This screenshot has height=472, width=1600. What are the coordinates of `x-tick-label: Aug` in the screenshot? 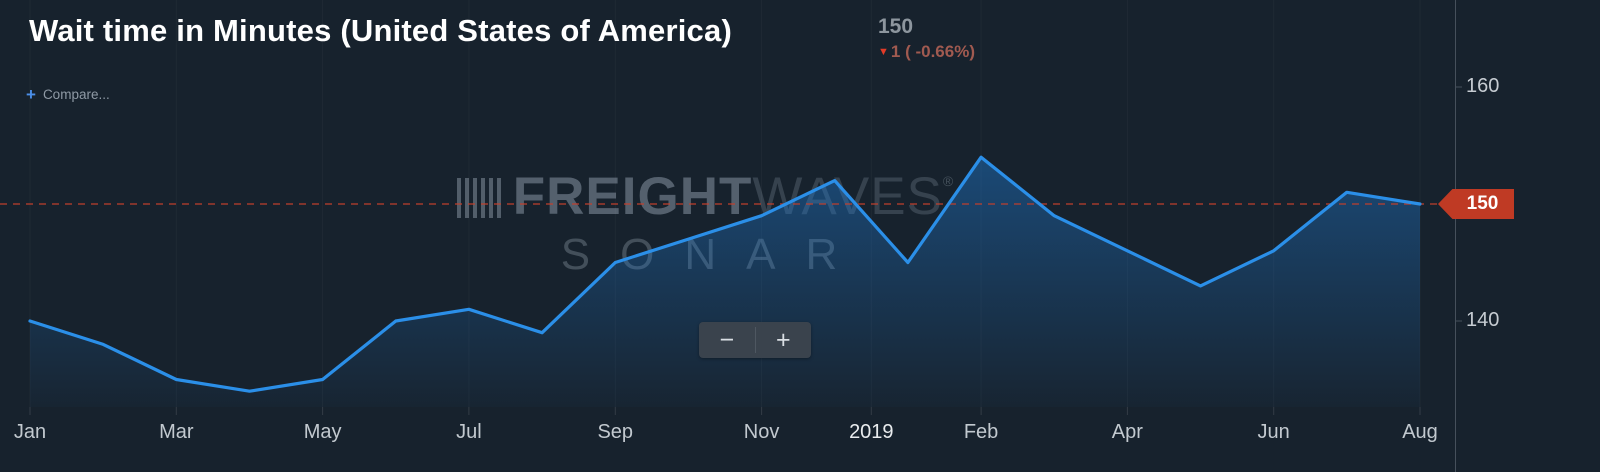 It's located at (1420, 432).